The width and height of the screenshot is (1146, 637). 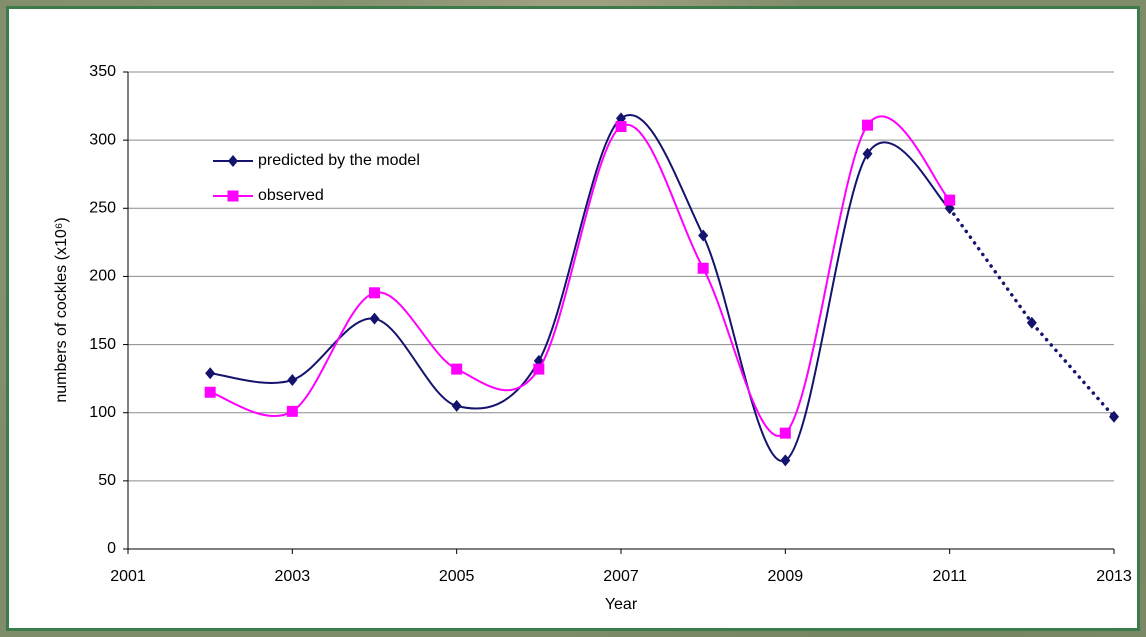 I want to click on x-tick-label: 2005, so click(x=457, y=576).